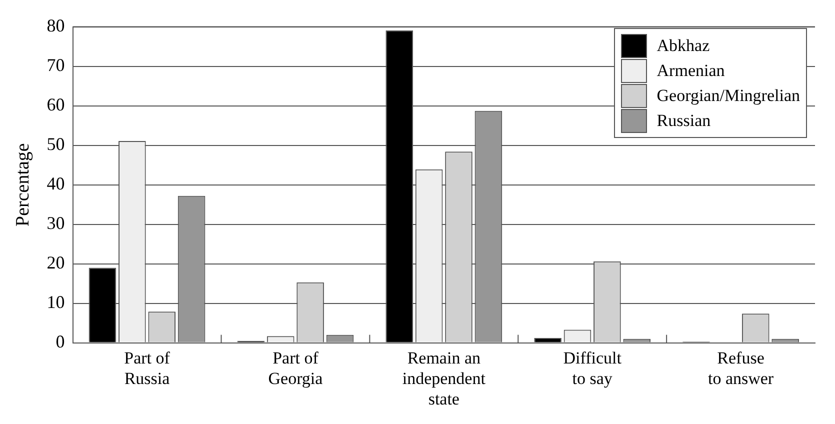 The height and width of the screenshot is (424, 835). What do you see at coordinates (444, 378) in the screenshot?
I see `x-tick-label: Remain an independent state` at bounding box center [444, 378].